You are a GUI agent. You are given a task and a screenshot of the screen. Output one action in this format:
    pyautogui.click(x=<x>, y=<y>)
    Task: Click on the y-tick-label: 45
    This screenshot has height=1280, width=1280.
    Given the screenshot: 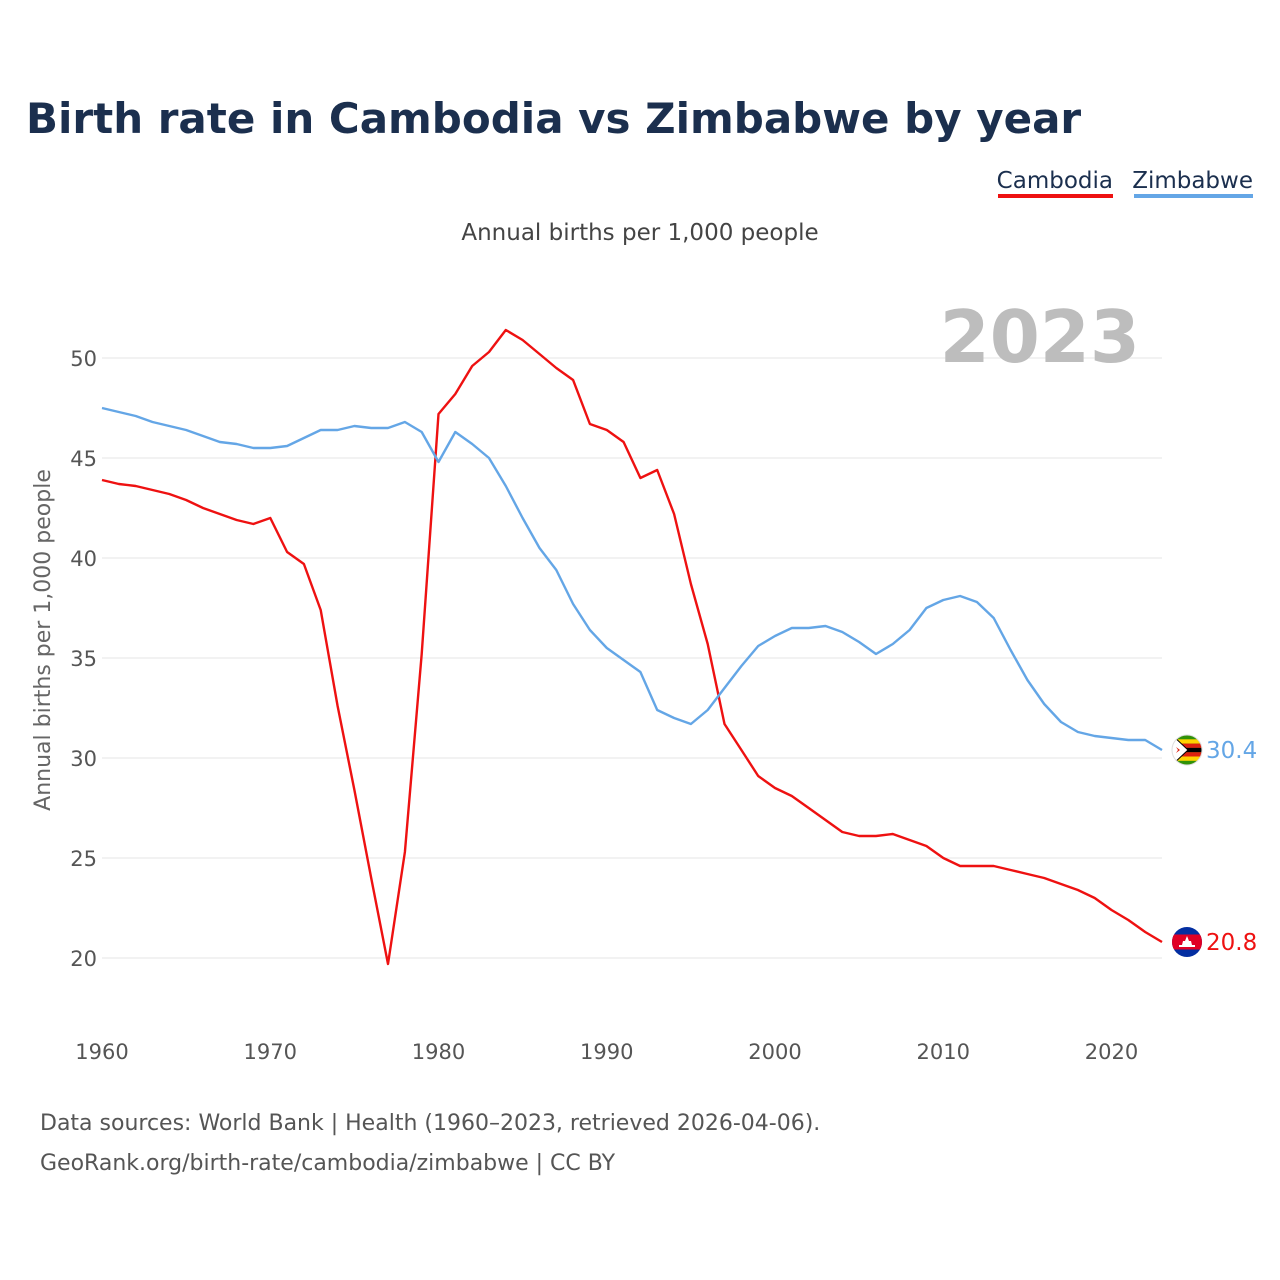 What is the action you would take?
    pyautogui.click(x=83, y=459)
    